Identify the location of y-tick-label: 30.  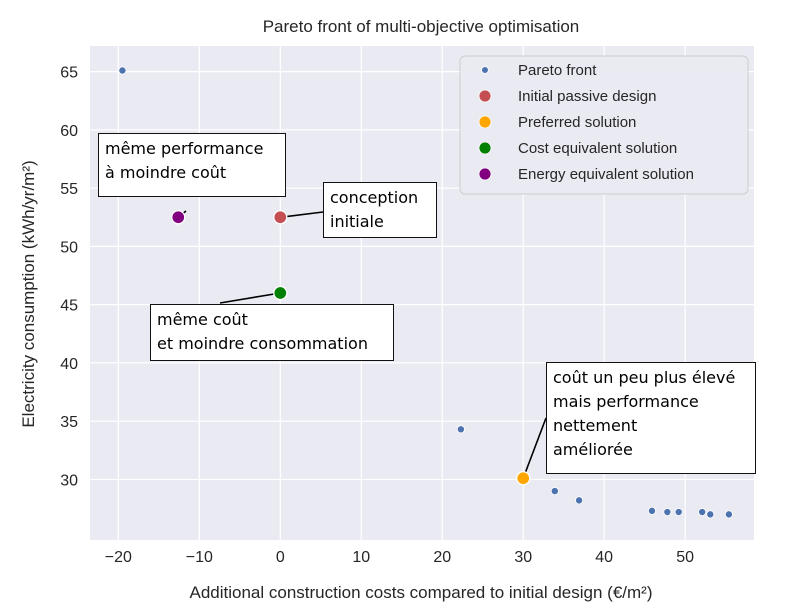
(69, 480).